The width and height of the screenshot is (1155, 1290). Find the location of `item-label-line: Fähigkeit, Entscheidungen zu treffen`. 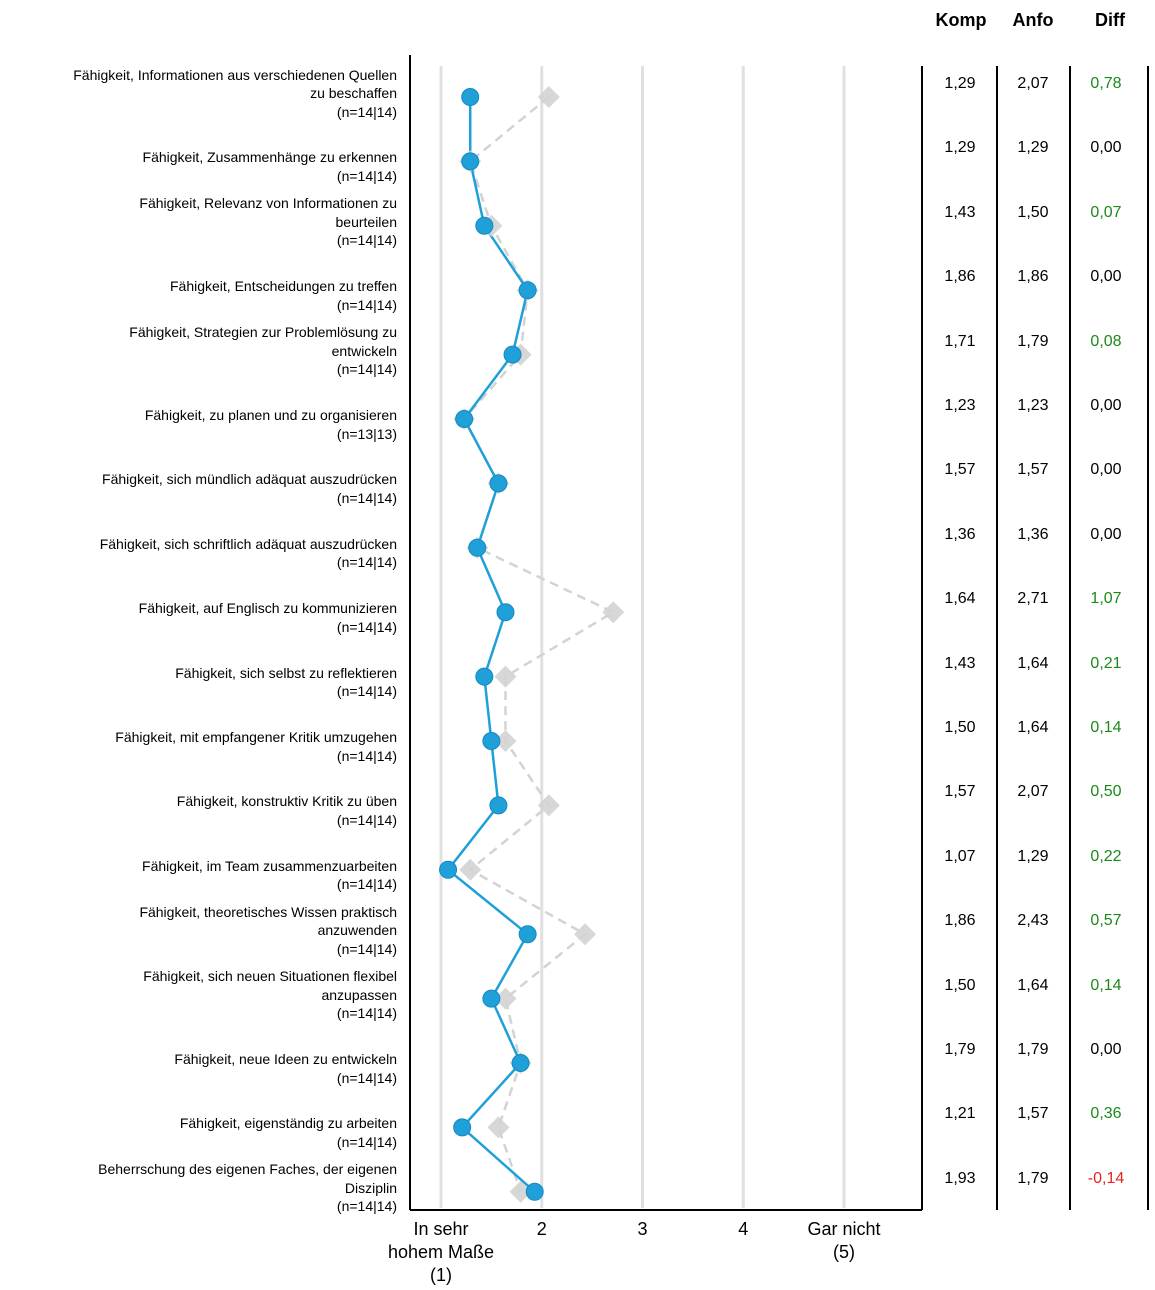

item-label-line: Fähigkeit, Entscheidungen zu treffen is located at coordinates (283, 286).